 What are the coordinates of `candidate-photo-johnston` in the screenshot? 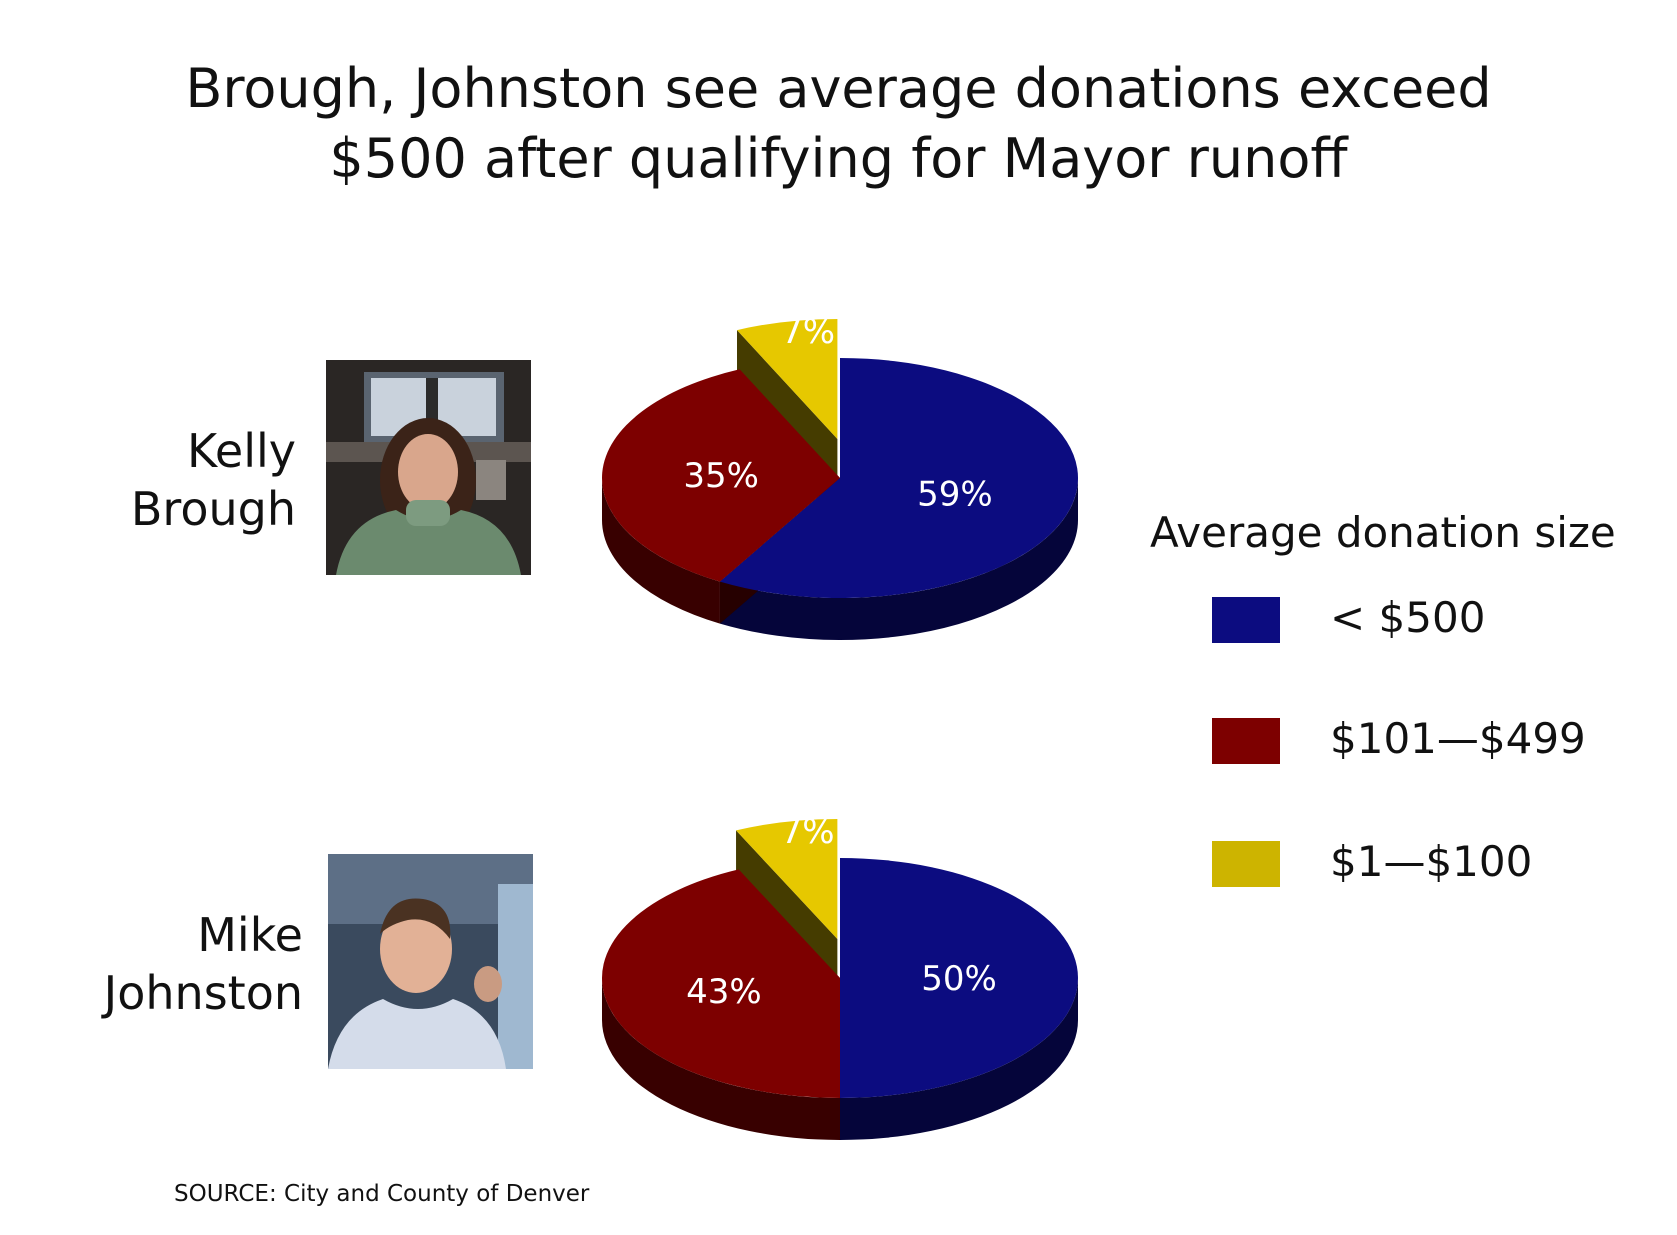 It's located at (430, 961).